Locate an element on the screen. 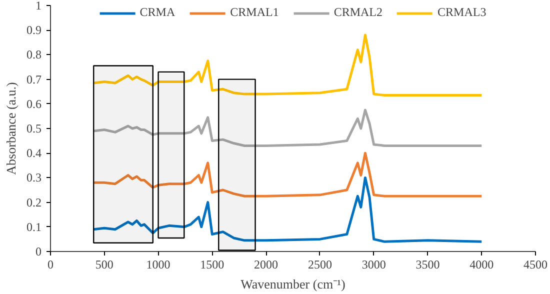 This screenshot has height=294, width=550. x-tick-label: 3500 is located at coordinates (428, 265).